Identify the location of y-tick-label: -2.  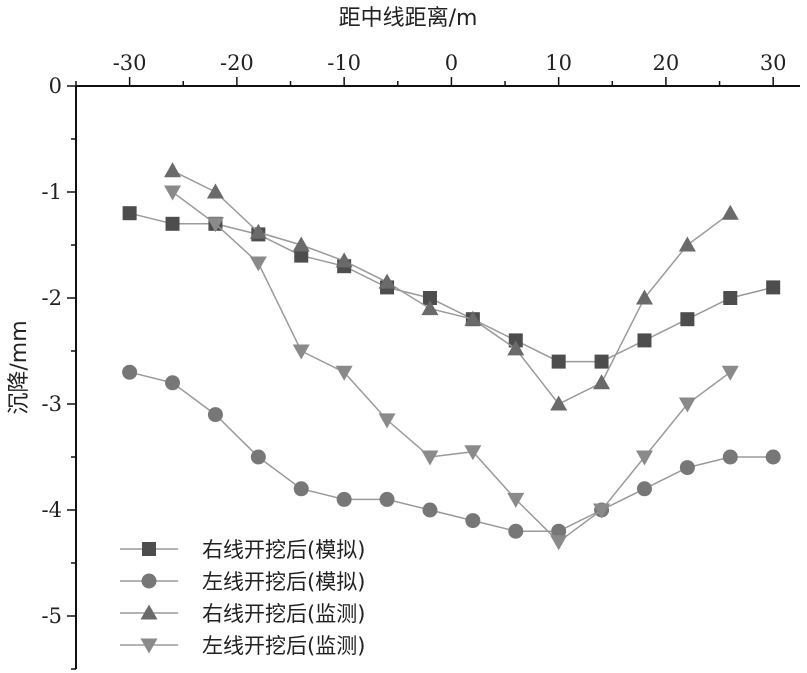
(52, 298).